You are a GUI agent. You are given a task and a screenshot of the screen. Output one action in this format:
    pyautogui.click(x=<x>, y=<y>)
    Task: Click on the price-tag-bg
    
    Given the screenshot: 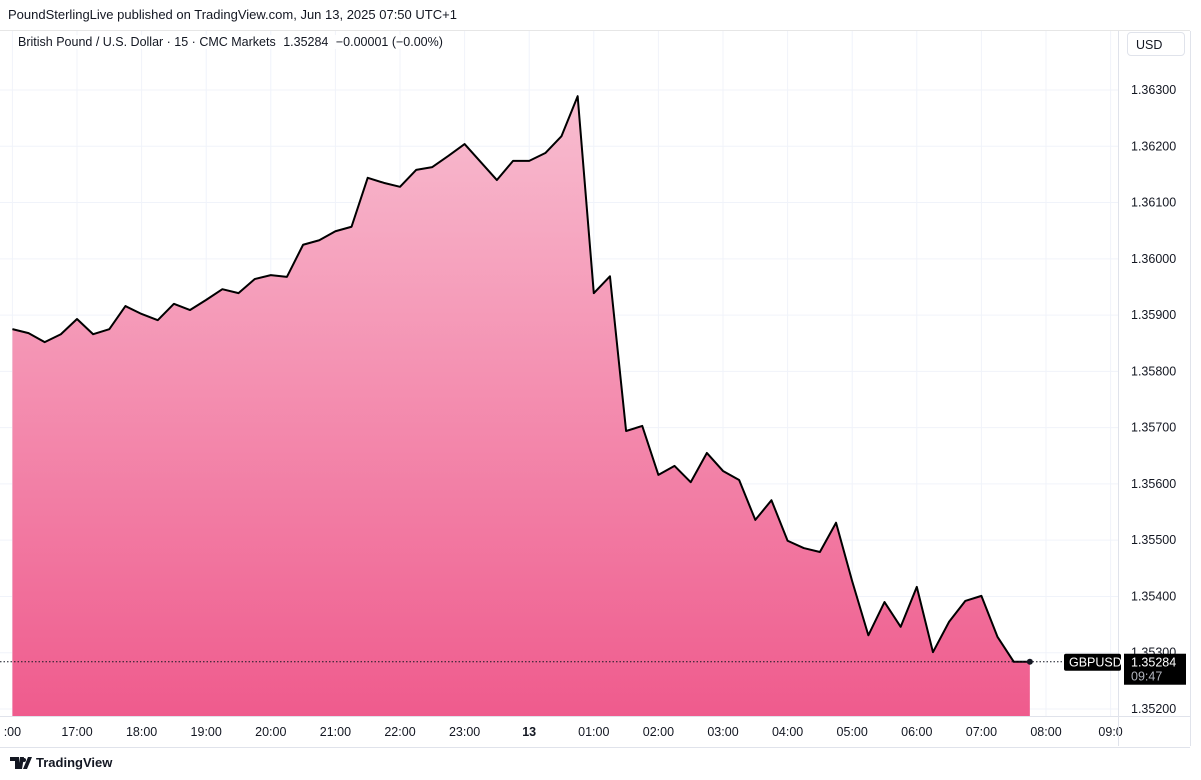 What is the action you would take?
    pyautogui.click(x=1155, y=669)
    